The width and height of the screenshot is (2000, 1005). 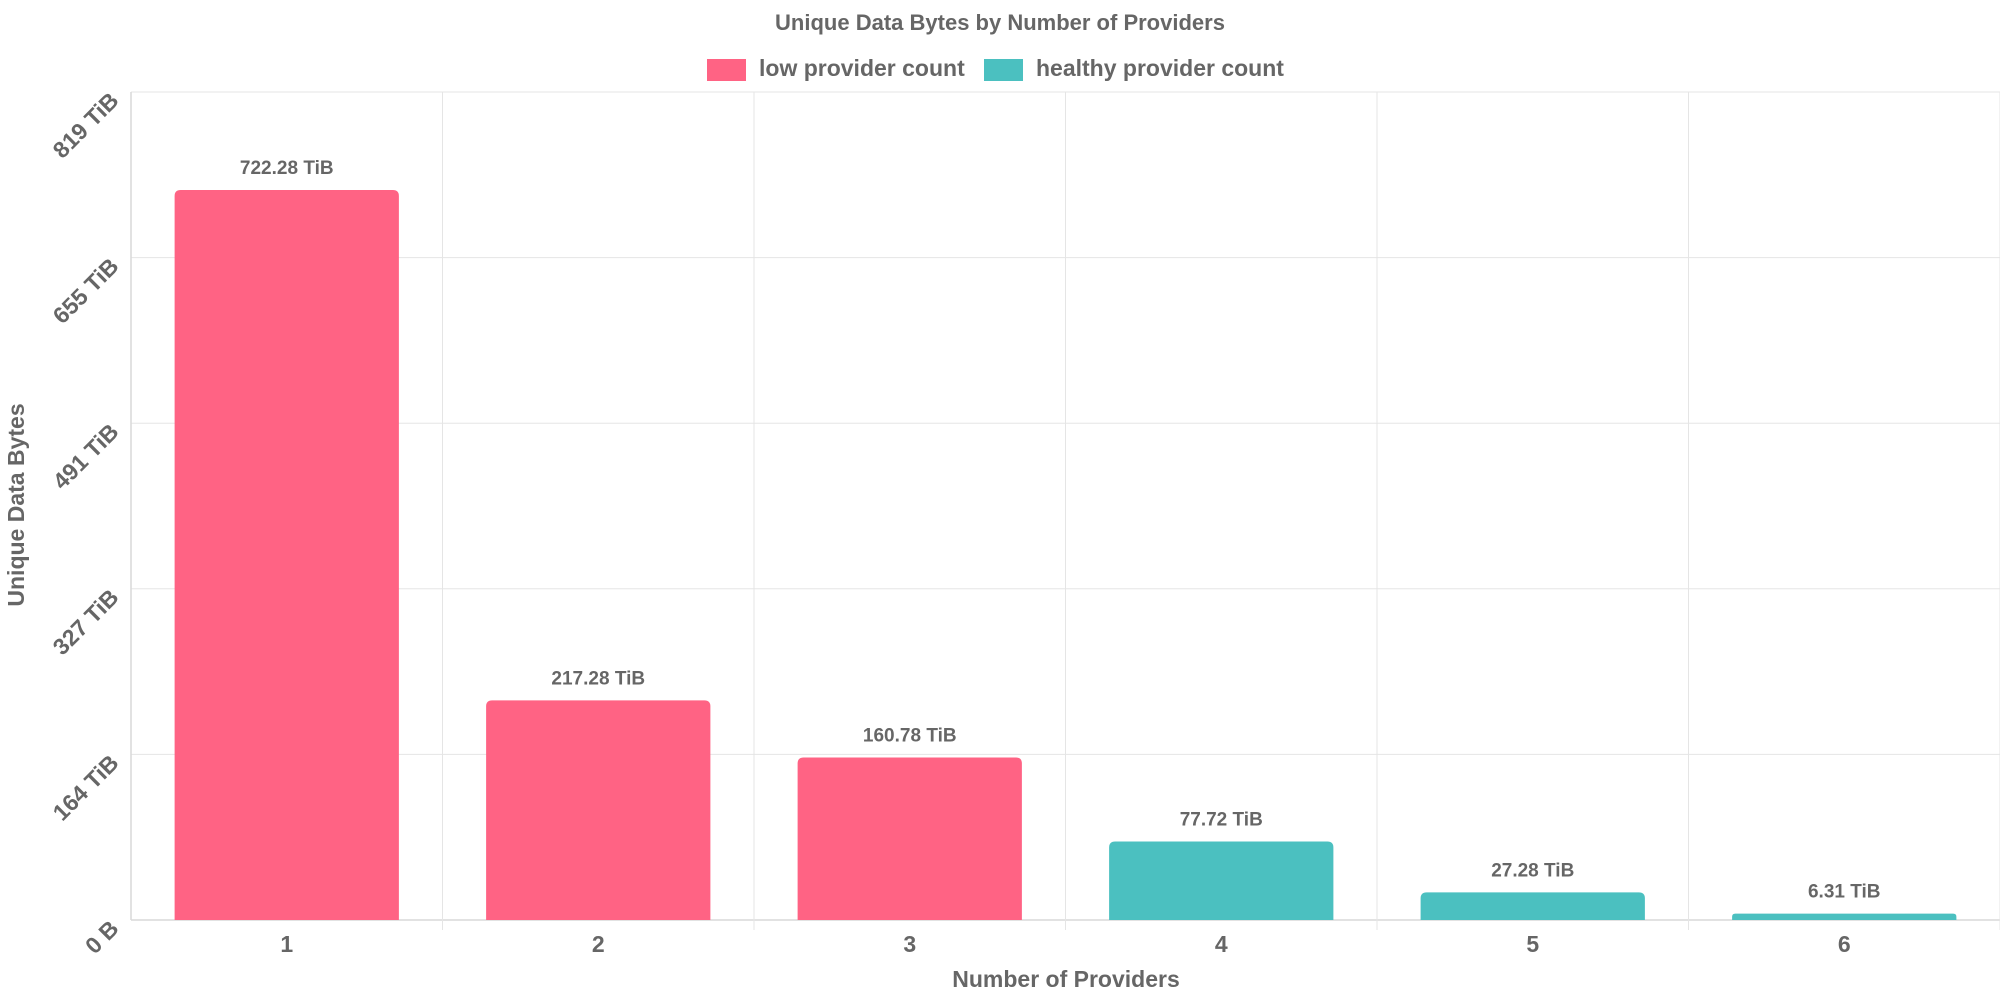 What do you see at coordinates (862, 68) in the screenshot?
I see `legend-label-low-provider-count: low provider count` at bounding box center [862, 68].